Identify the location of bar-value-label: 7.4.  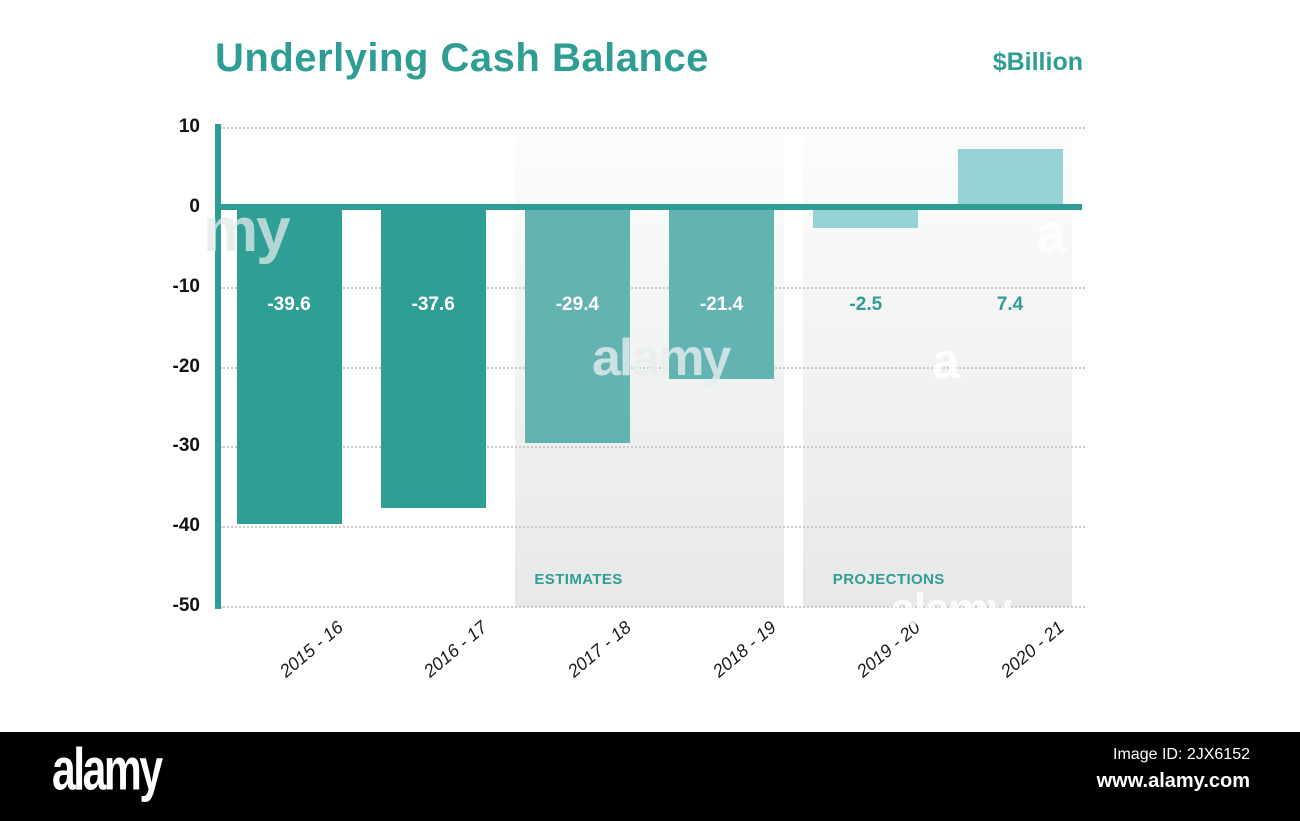
(1010, 304).